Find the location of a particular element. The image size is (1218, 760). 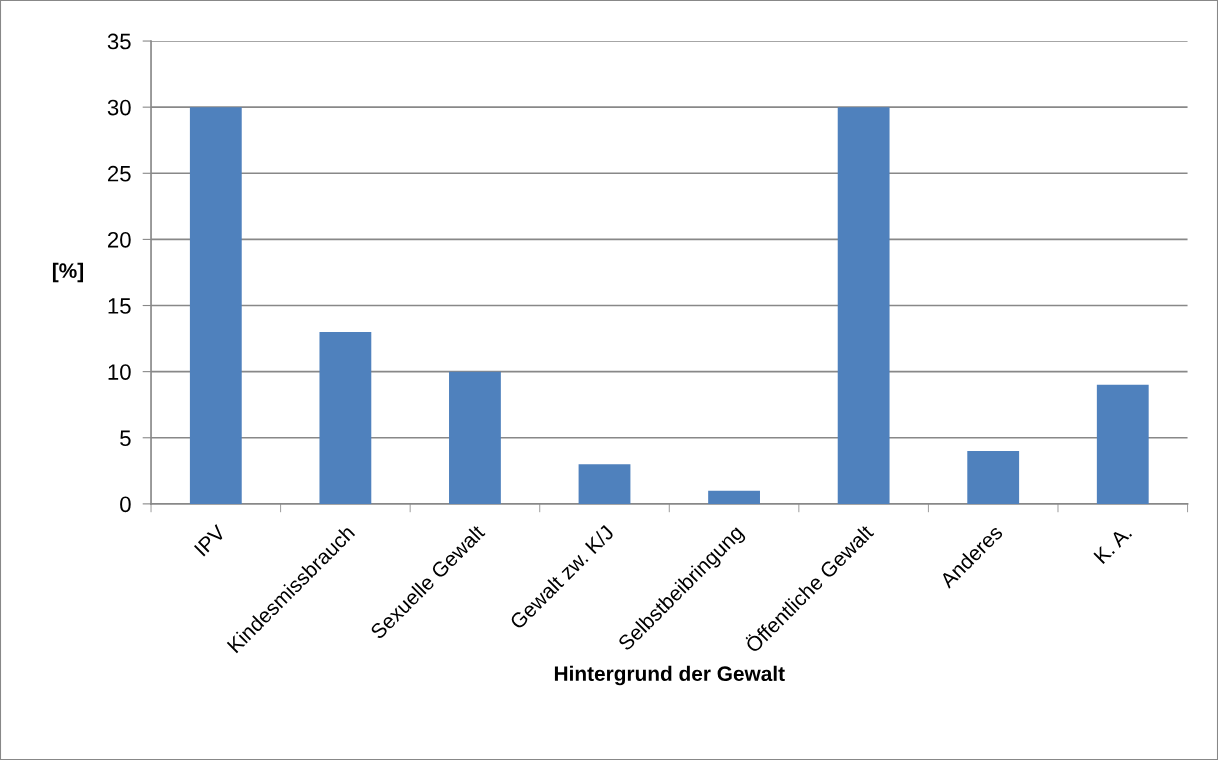

y-tick-label: 35 is located at coordinates (119, 41).